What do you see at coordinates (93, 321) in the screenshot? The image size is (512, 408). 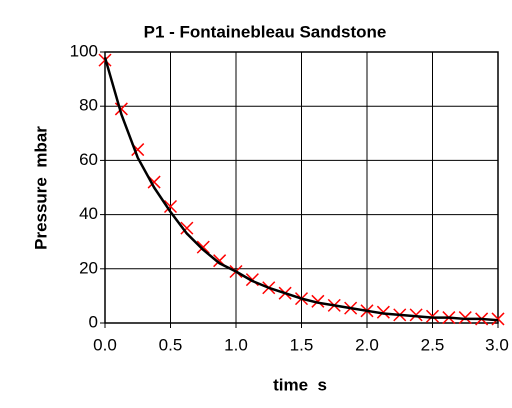 I see `y-tick-label: 0` at bounding box center [93, 321].